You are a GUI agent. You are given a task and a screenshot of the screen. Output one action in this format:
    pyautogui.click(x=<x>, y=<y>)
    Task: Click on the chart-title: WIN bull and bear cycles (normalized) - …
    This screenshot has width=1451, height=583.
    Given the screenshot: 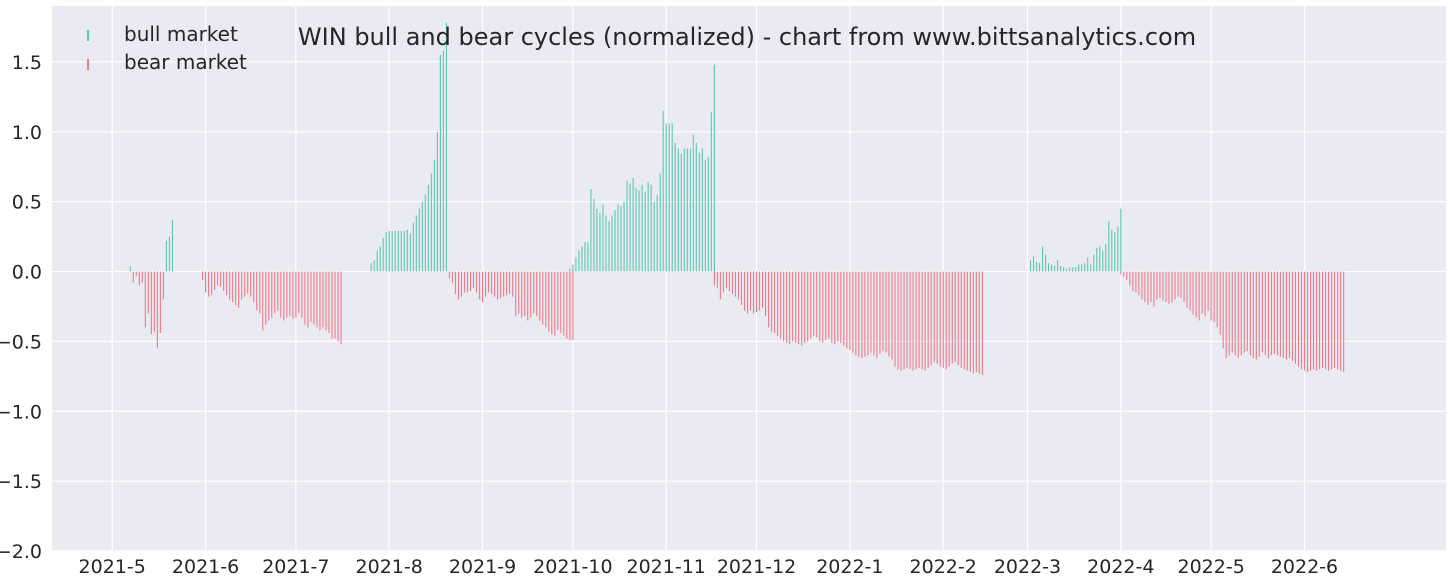 What is the action you would take?
    pyautogui.click(x=747, y=37)
    